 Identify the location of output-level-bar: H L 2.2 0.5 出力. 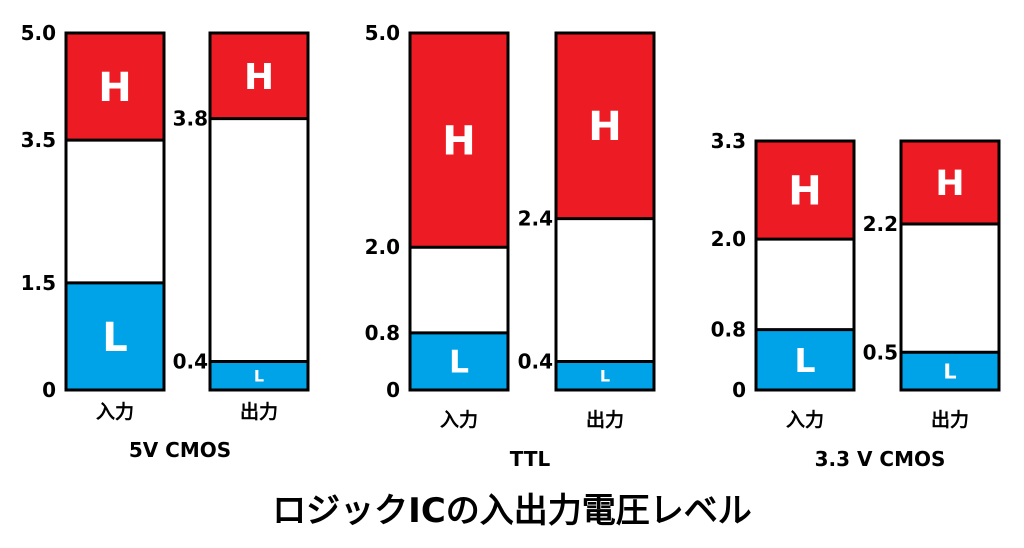
(932, 285).